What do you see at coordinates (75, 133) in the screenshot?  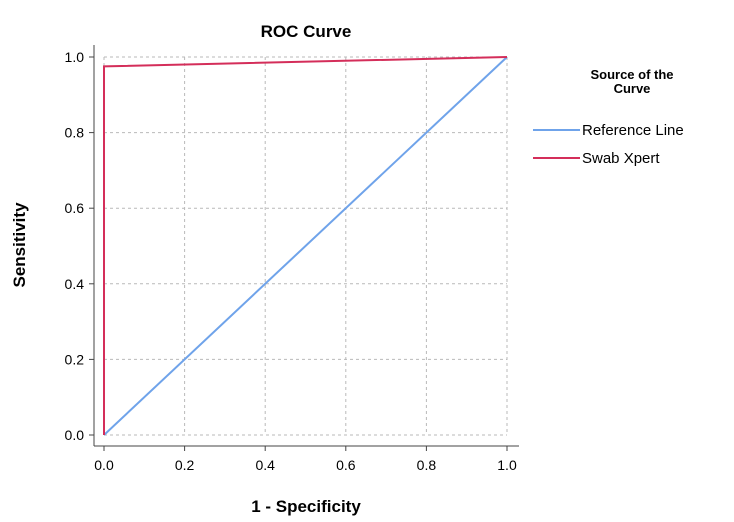 I see `y-tick-label: 0.8` at bounding box center [75, 133].